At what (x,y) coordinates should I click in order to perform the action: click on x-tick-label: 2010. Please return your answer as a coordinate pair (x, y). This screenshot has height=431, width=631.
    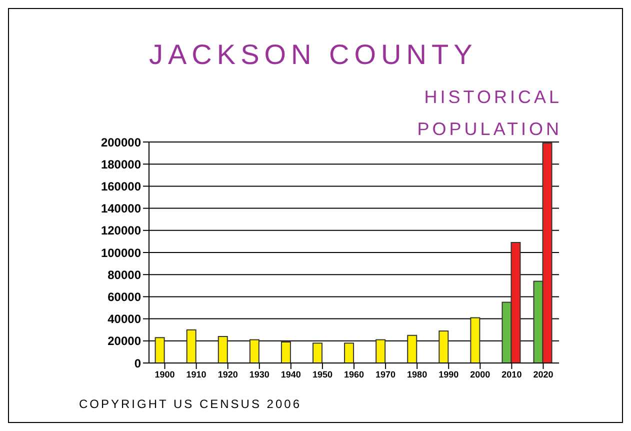
    Looking at the image, I should click on (512, 374).